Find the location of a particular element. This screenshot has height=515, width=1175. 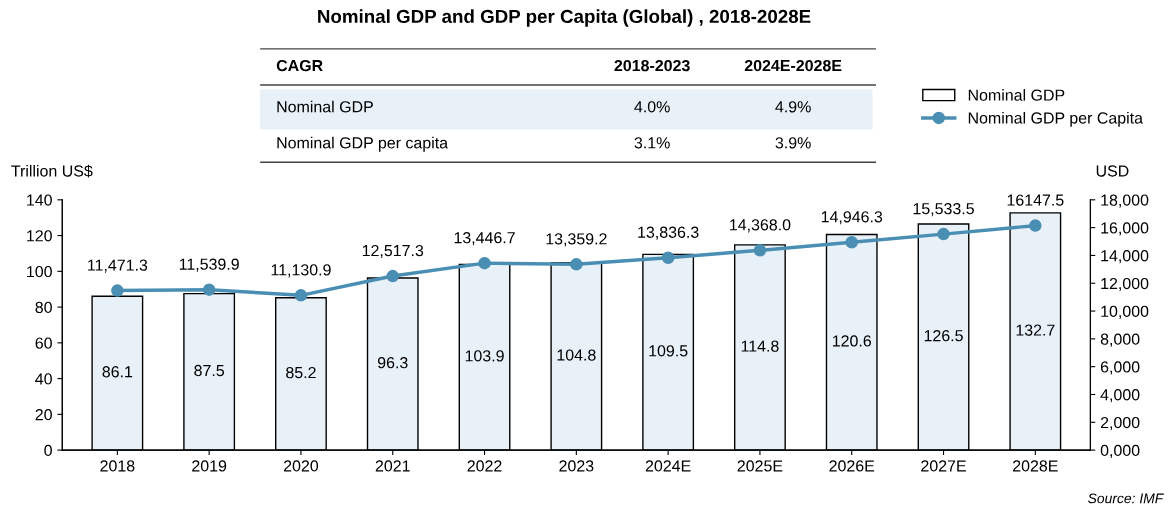

data-label: 104.8 is located at coordinates (576, 355).